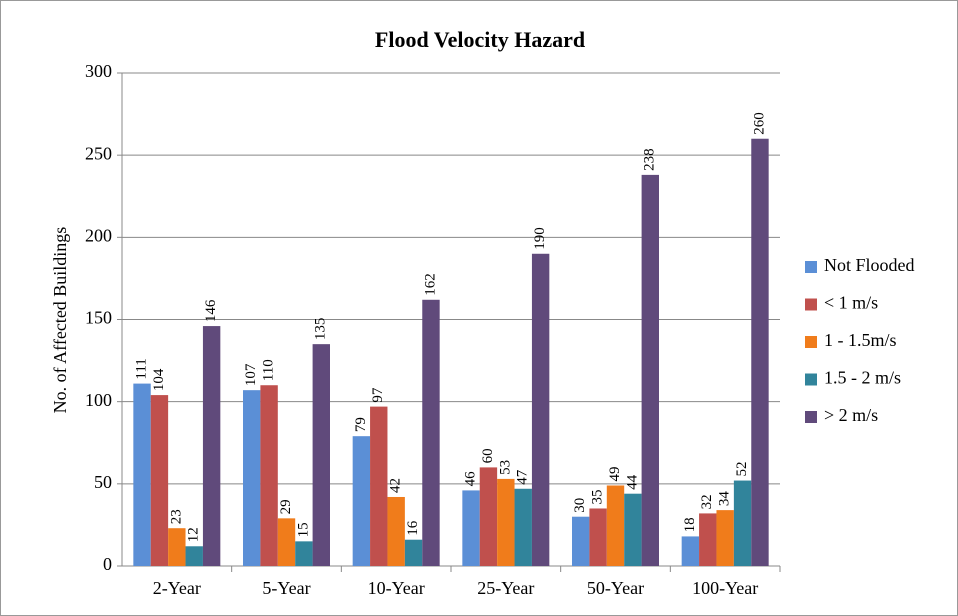 The width and height of the screenshot is (958, 616). I want to click on x-tick-label: 50-Year, so click(615, 588).